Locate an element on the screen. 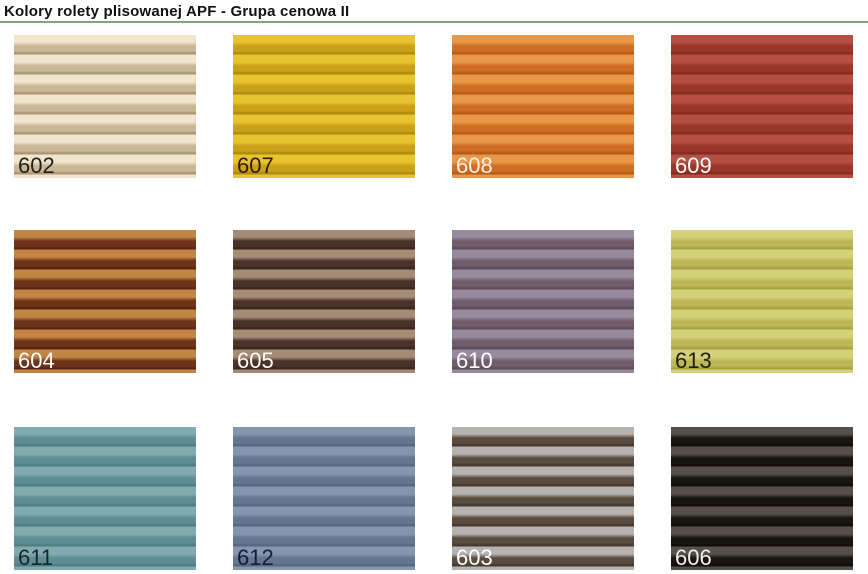 The height and width of the screenshot is (574, 868). swatch-label: 602 is located at coordinates (36, 165).